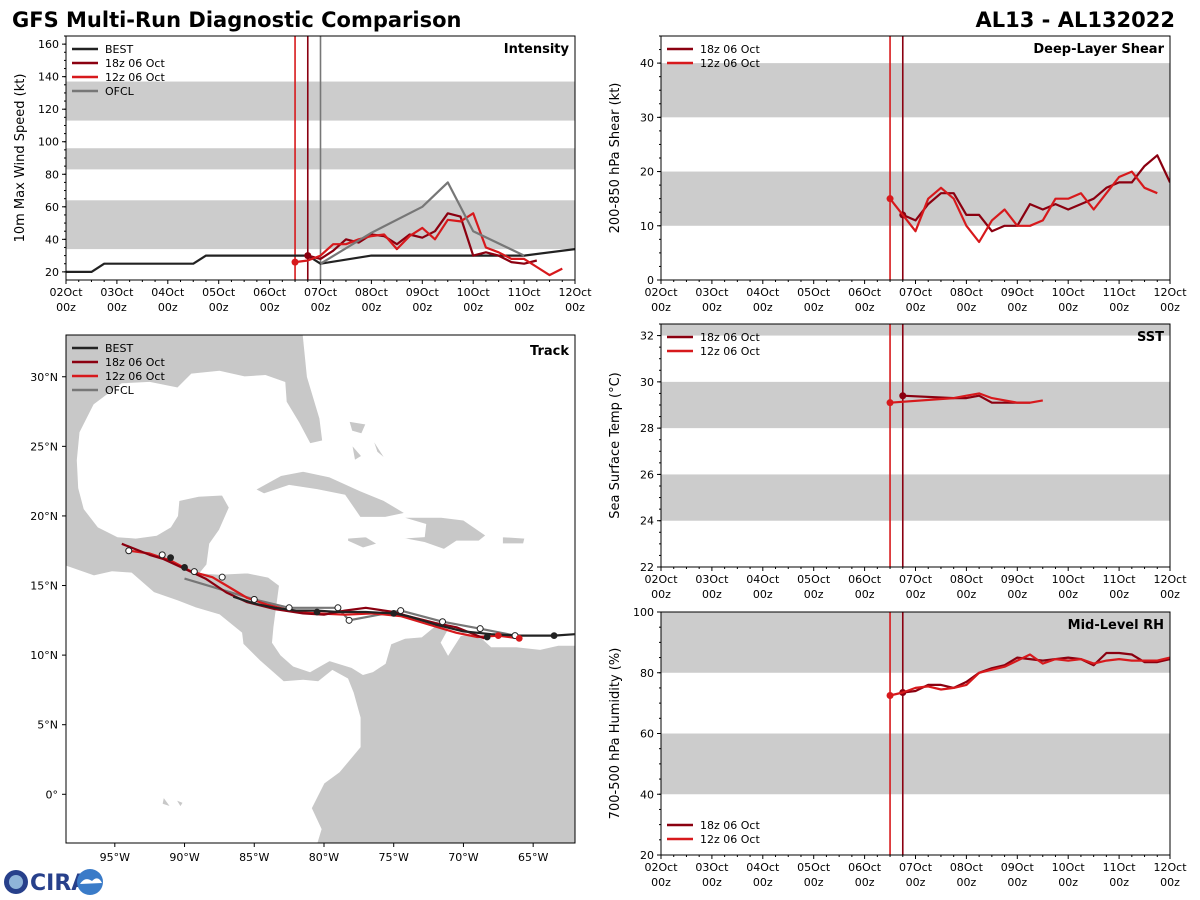 The width and height of the screenshot is (1200, 900). Describe the element at coordinates (647, 63) in the screenshot. I see `shear-ytick-label-4: 40` at that location.